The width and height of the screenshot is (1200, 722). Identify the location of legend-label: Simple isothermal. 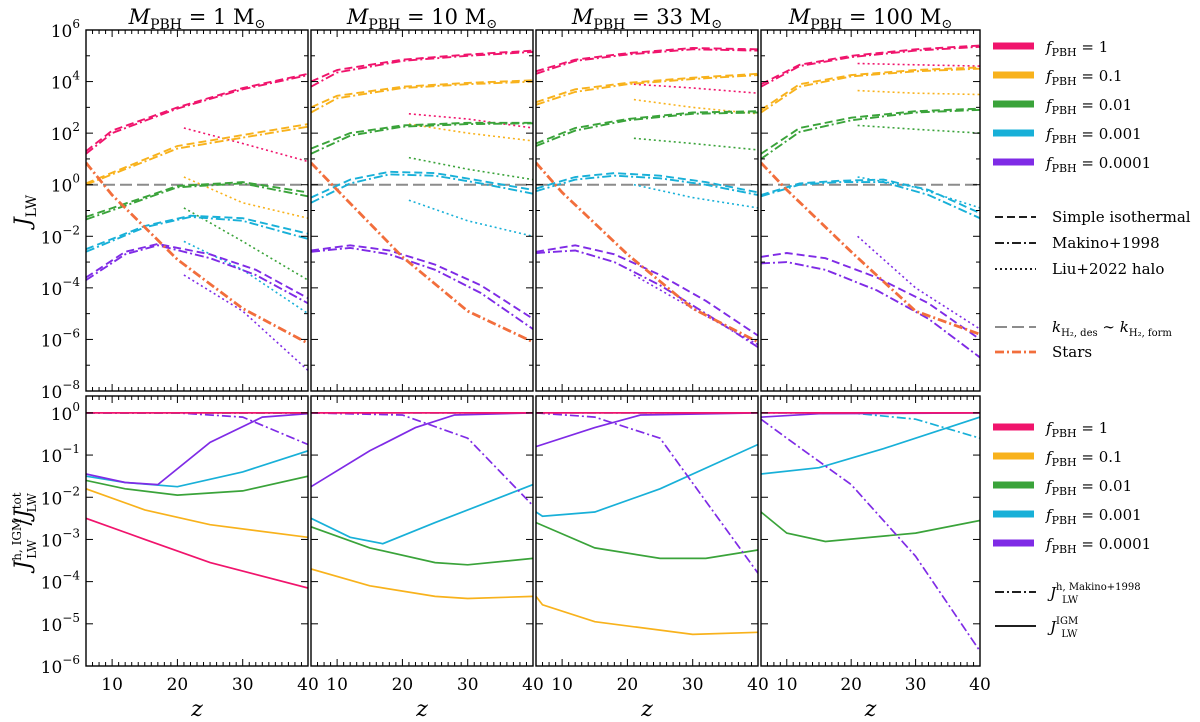
(1121, 217).